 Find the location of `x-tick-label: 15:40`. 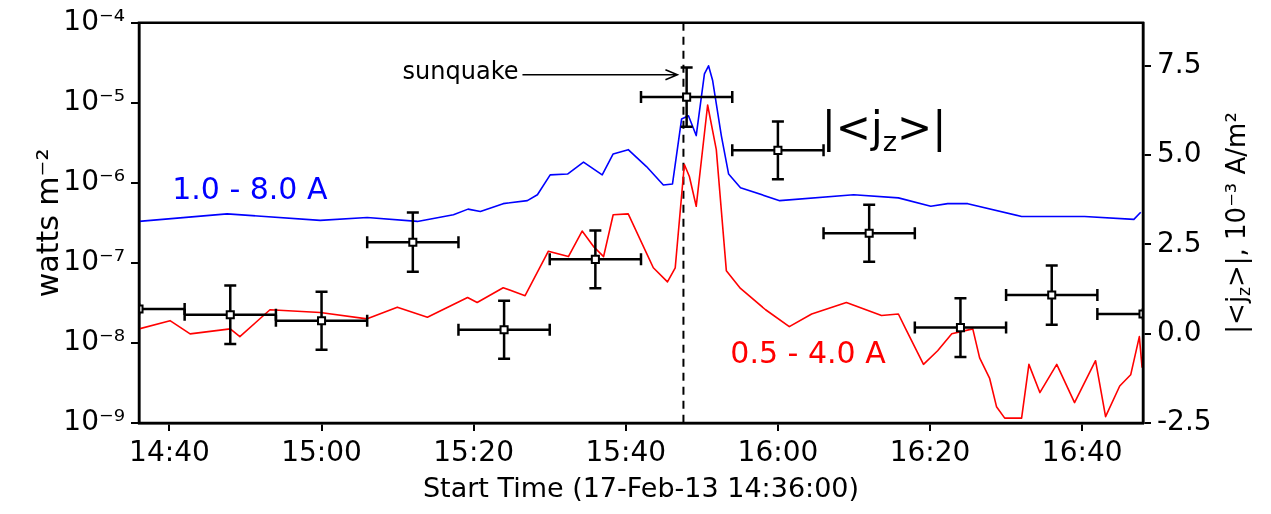

x-tick-label: 15:40 is located at coordinates (626, 452).